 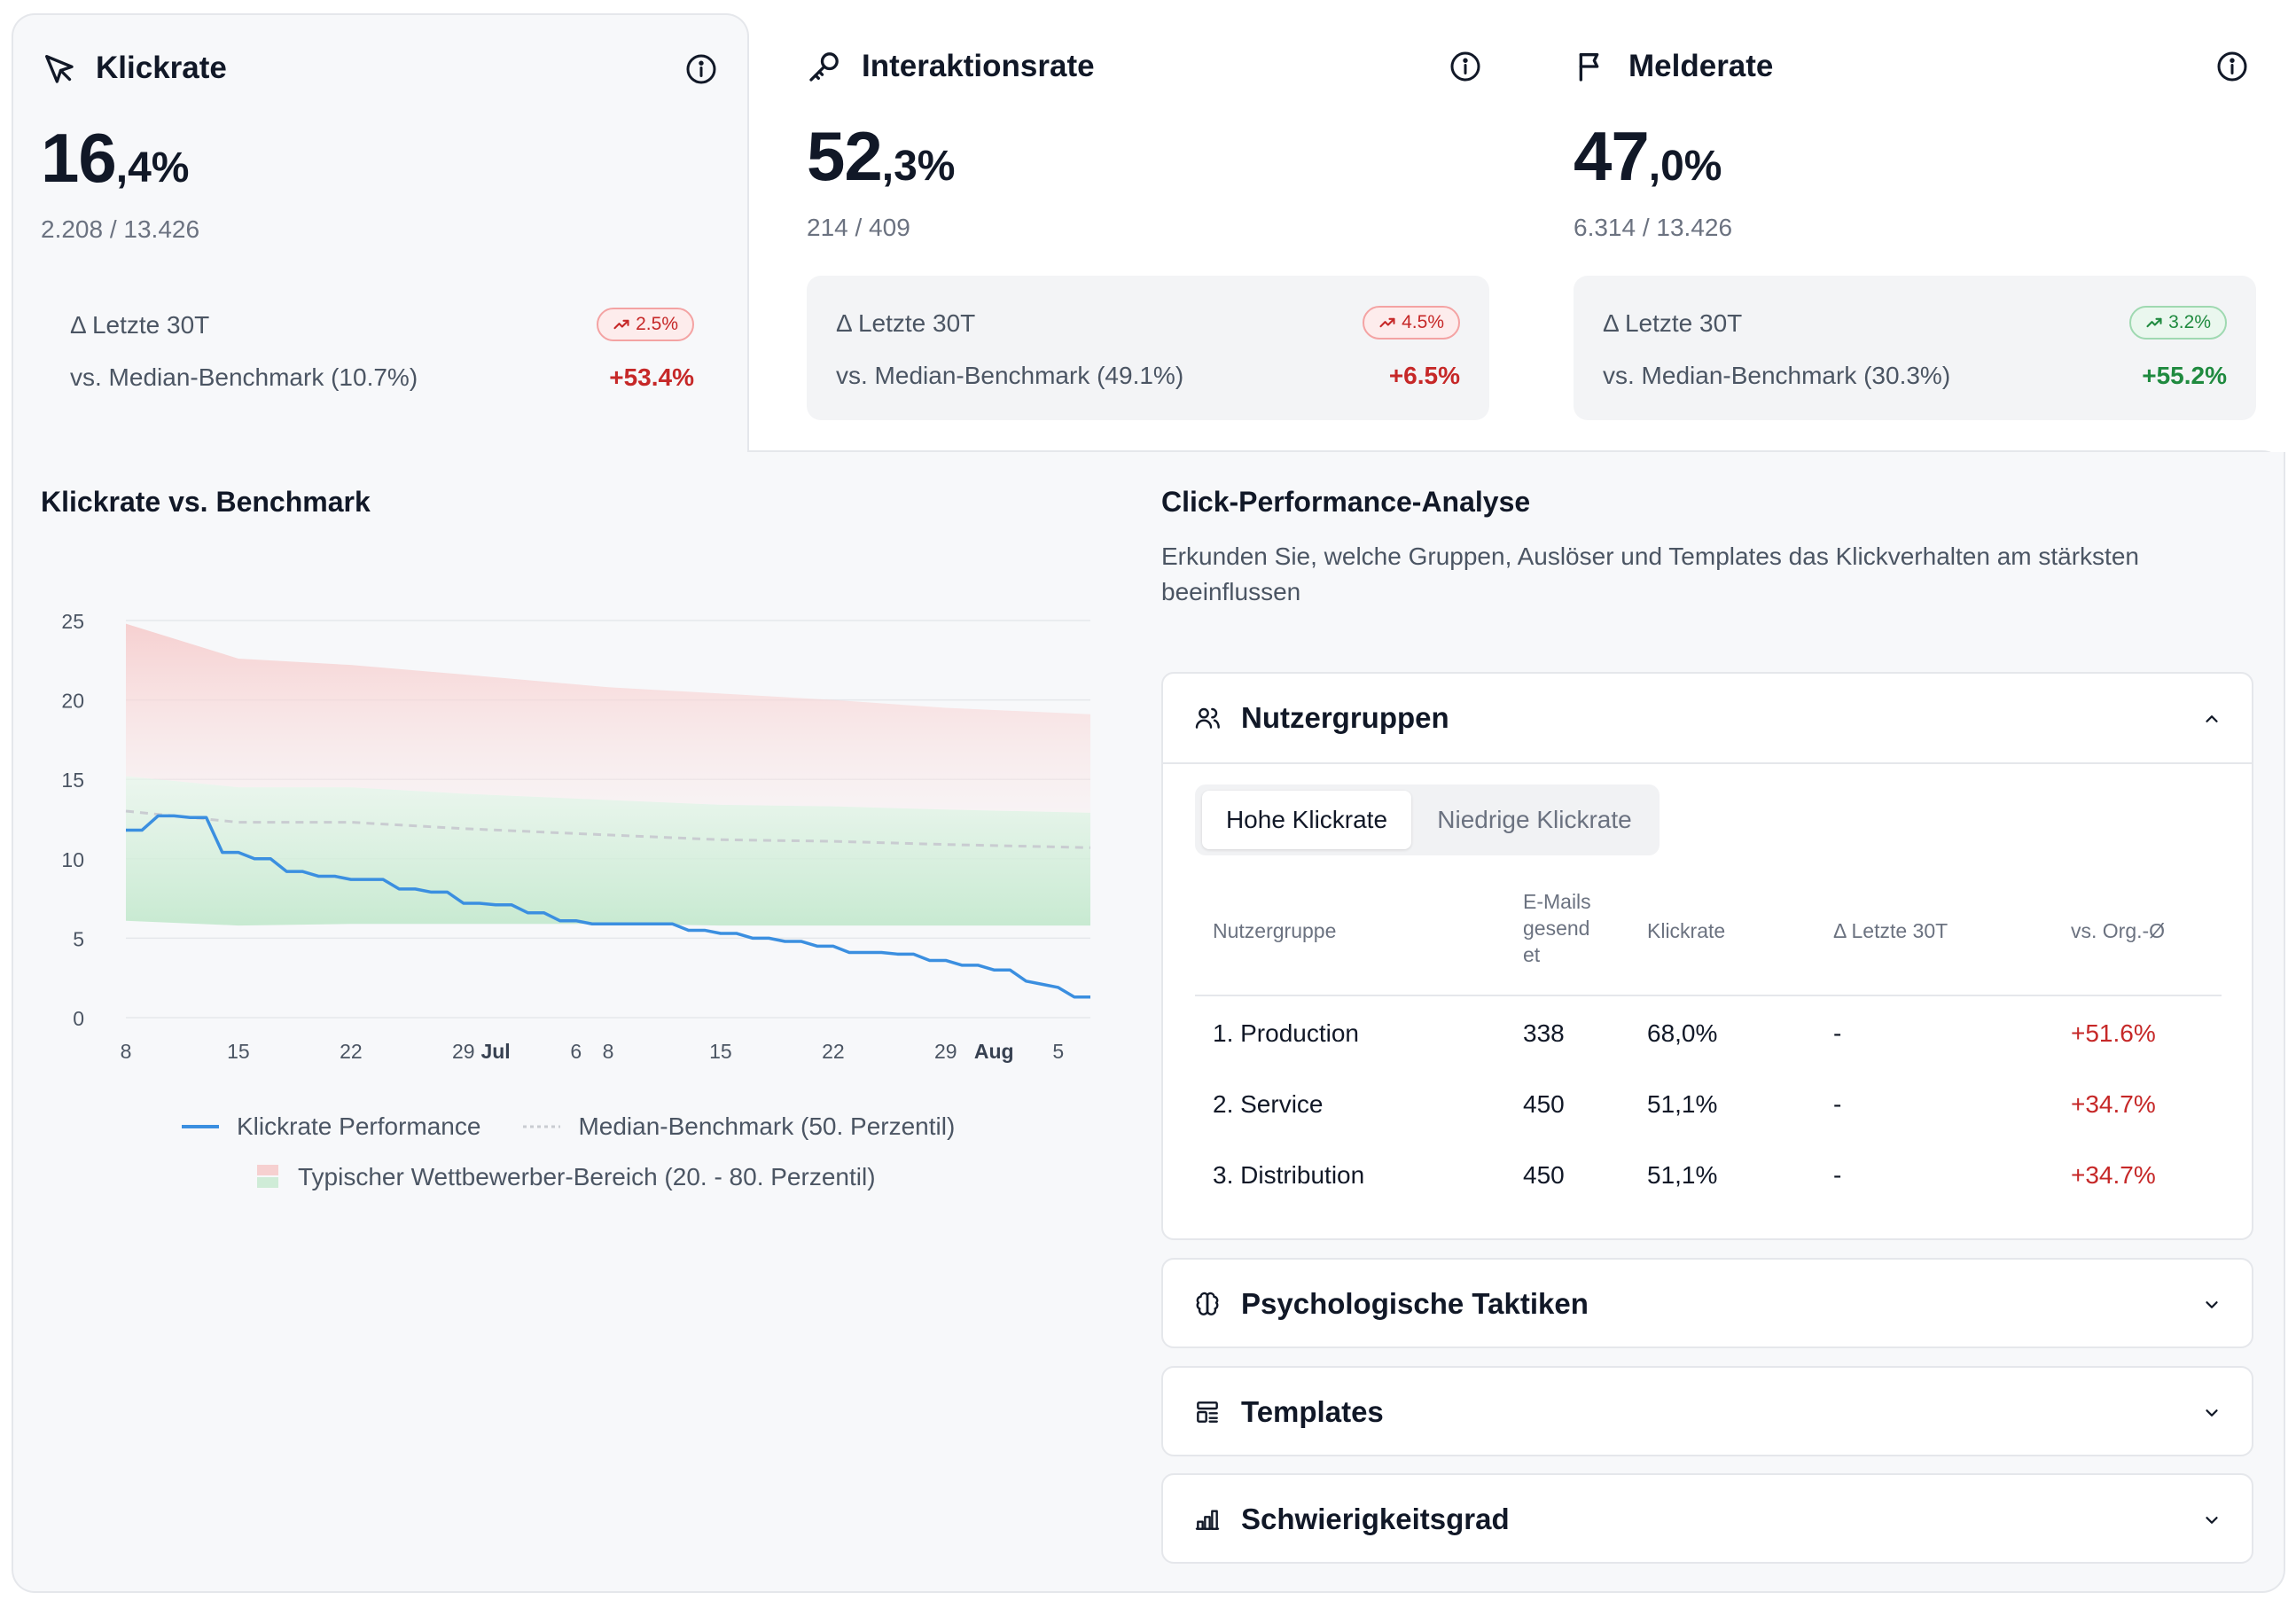 I want to click on tab-niedrige-klickrate: Niedrige Klickrate, so click(x=1534, y=820).